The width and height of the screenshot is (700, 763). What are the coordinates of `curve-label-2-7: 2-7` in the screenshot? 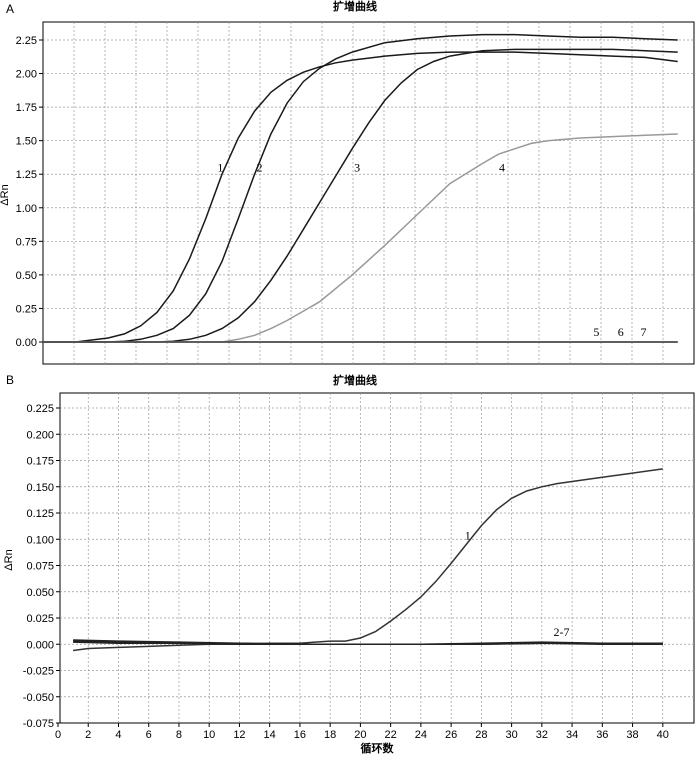 It's located at (561, 632).